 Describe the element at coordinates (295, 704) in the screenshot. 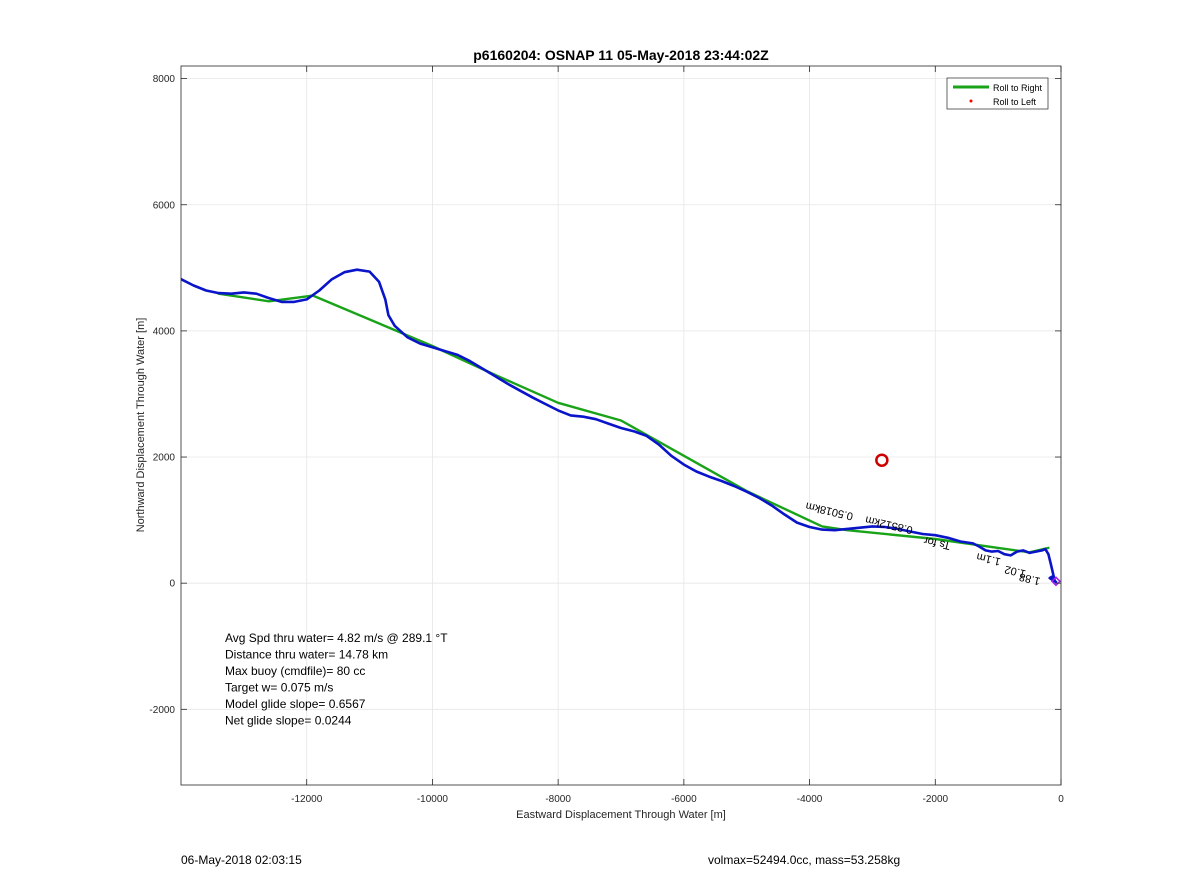

I see `stats-line: Model glide slope= 0.6567` at that location.